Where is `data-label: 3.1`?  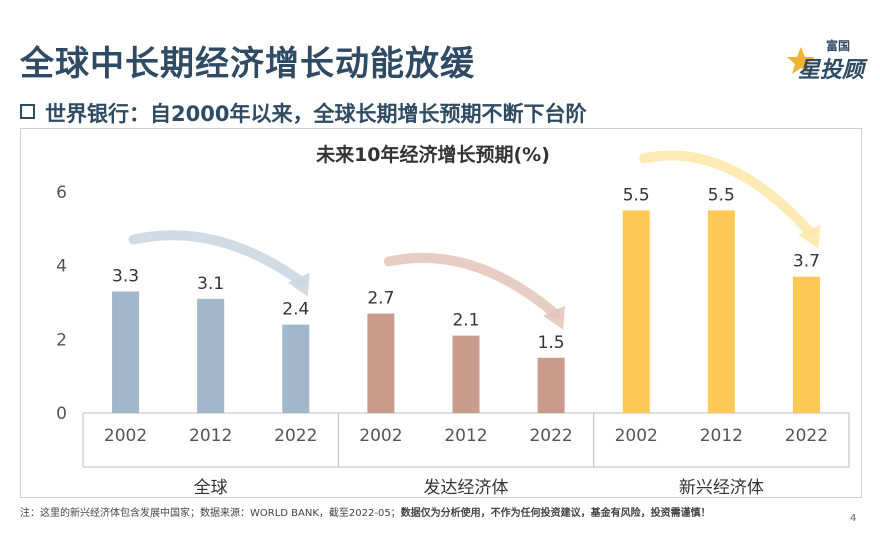
data-label: 3.1 is located at coordinates (210, 284).